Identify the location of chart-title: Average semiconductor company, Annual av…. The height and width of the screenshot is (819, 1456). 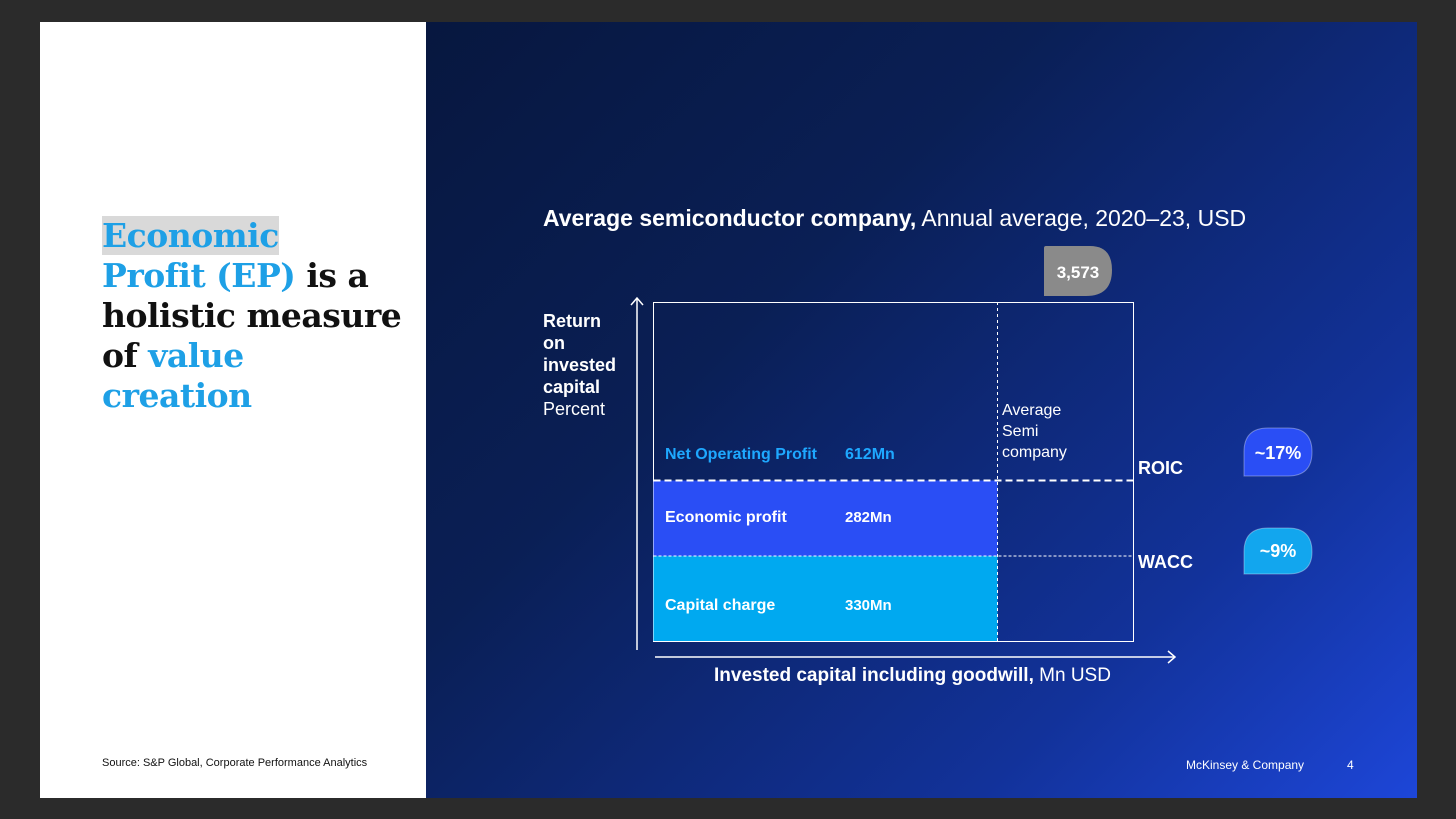
(894, 218).